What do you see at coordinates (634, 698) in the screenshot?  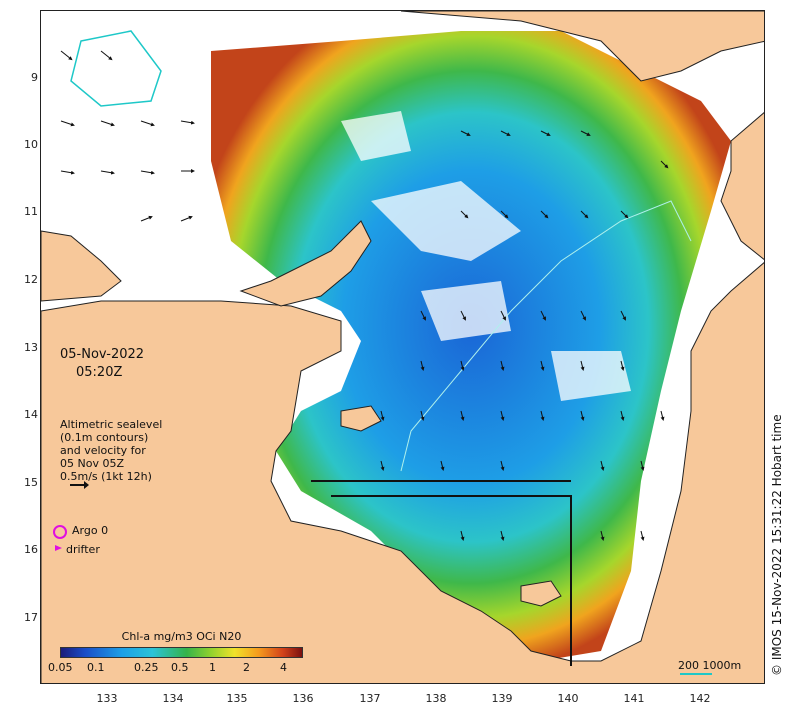 I see `x-tick-label: 141` at bounding box center [634, 698].